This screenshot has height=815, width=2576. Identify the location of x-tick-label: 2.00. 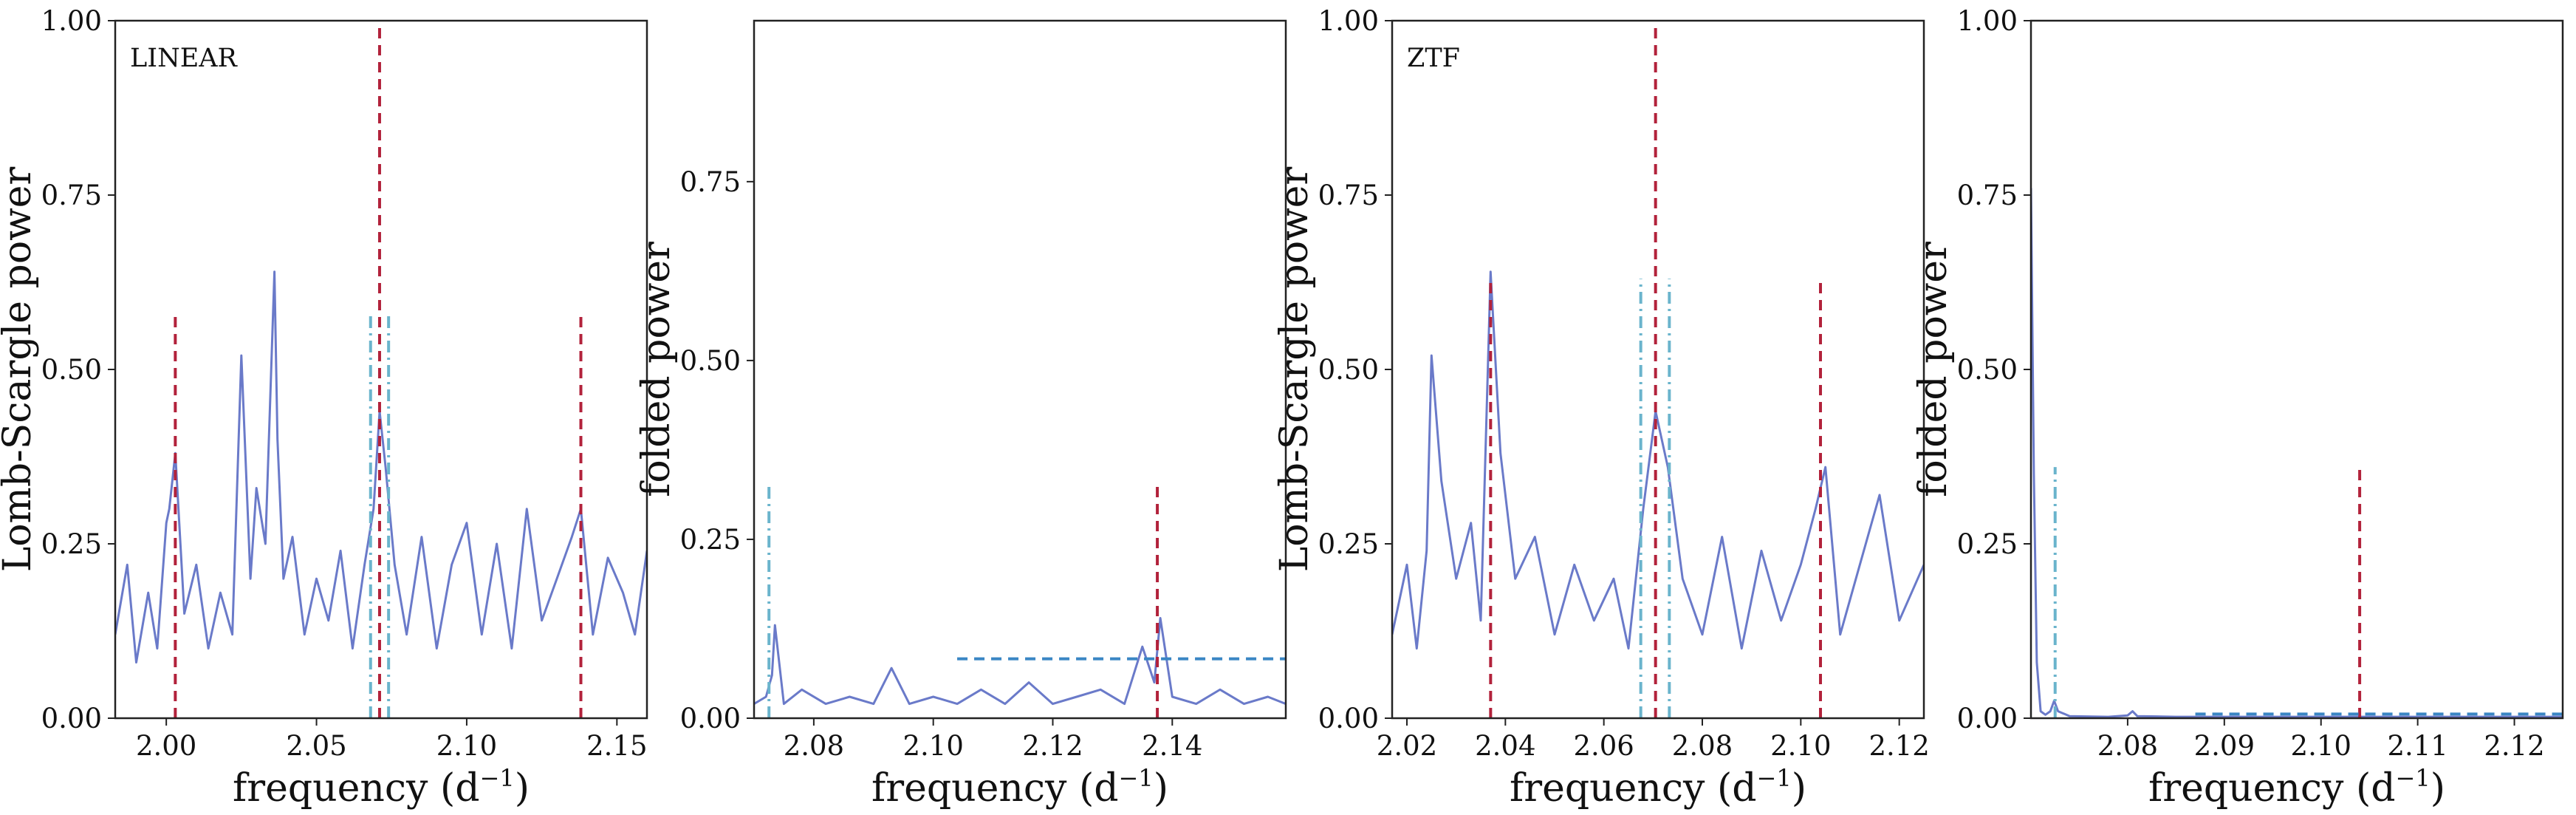
(166, 746).